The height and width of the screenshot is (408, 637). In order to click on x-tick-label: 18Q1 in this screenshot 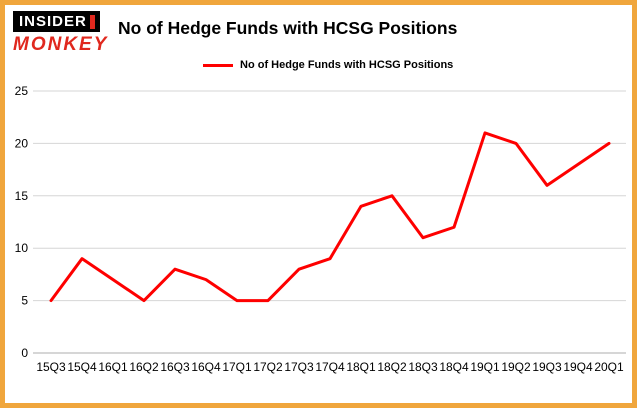, I will do `click(361, 367)`.